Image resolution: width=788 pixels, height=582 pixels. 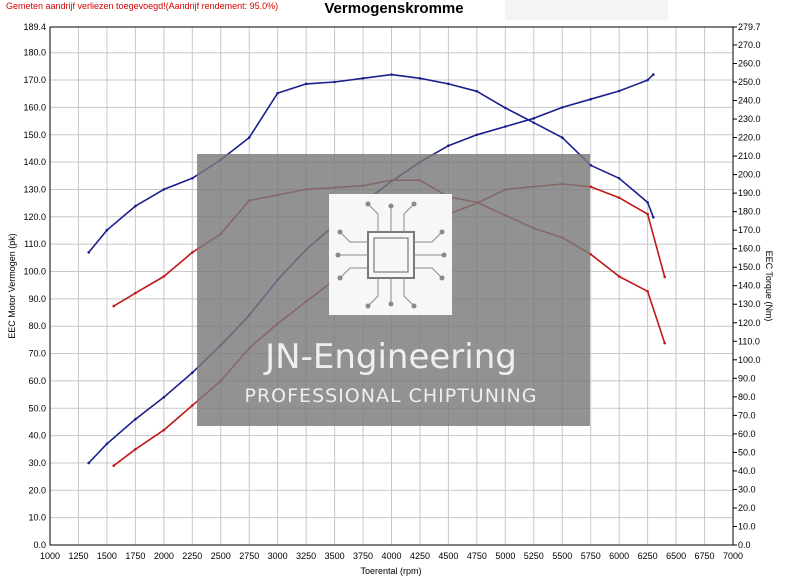 I want to click on right-tick-label: 40.0, so click(x=747, y=471).